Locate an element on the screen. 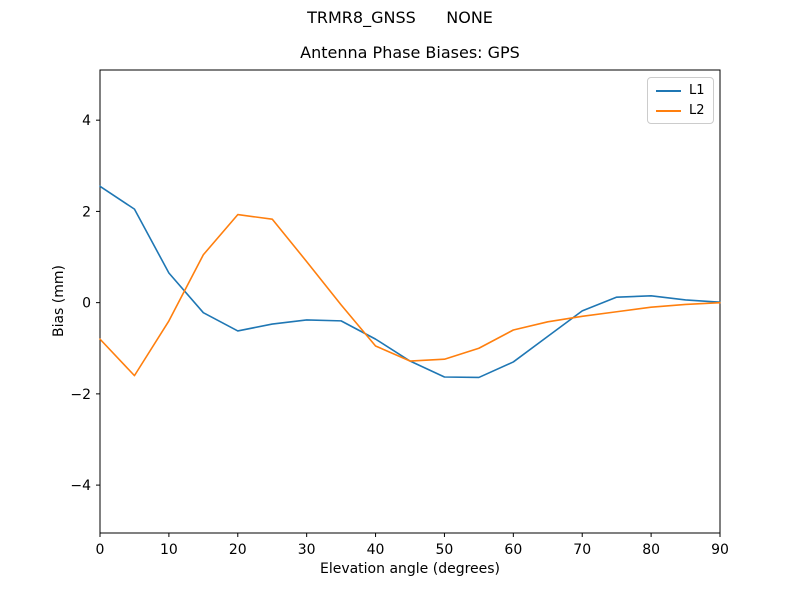 The width and height of the screenshot is (800, 600). x-axis-label: Elevation angle (degrees) is located at coordinates (410, 569).